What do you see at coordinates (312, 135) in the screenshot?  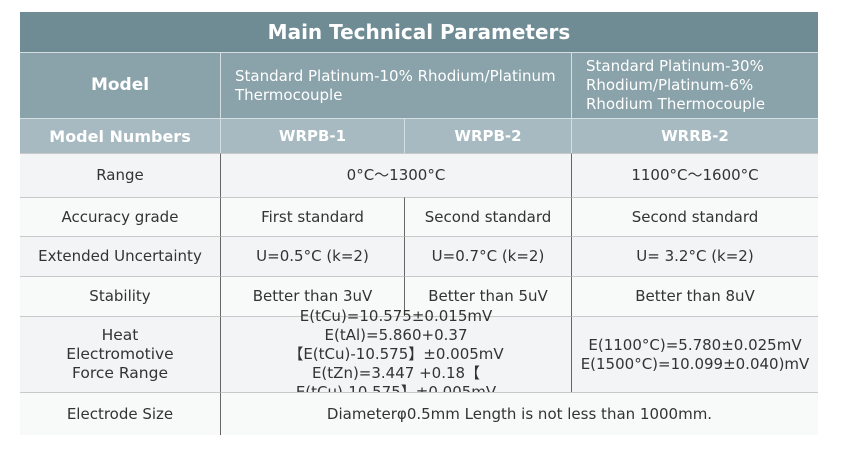 I see `cell-value: WRPB-1` at bounding box center [312, 135].